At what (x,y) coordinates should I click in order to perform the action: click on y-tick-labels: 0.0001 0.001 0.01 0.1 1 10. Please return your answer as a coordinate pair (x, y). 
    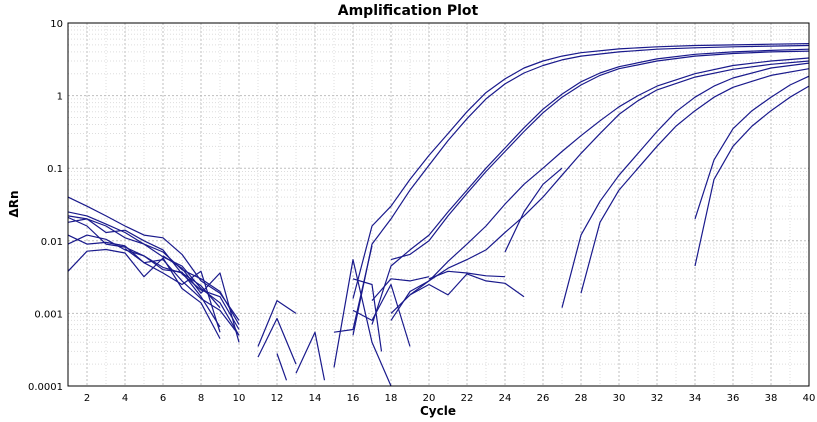
    Looking at the image, I should click on (45, 206).